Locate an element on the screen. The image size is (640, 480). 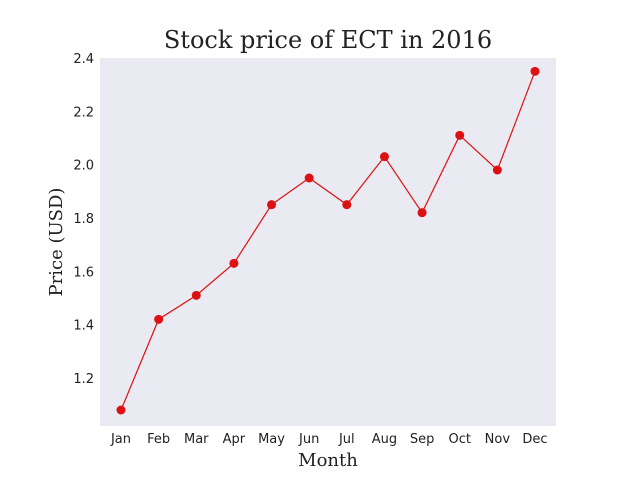
y-tick-label: 1.2 is located at coordinates (83, 379).